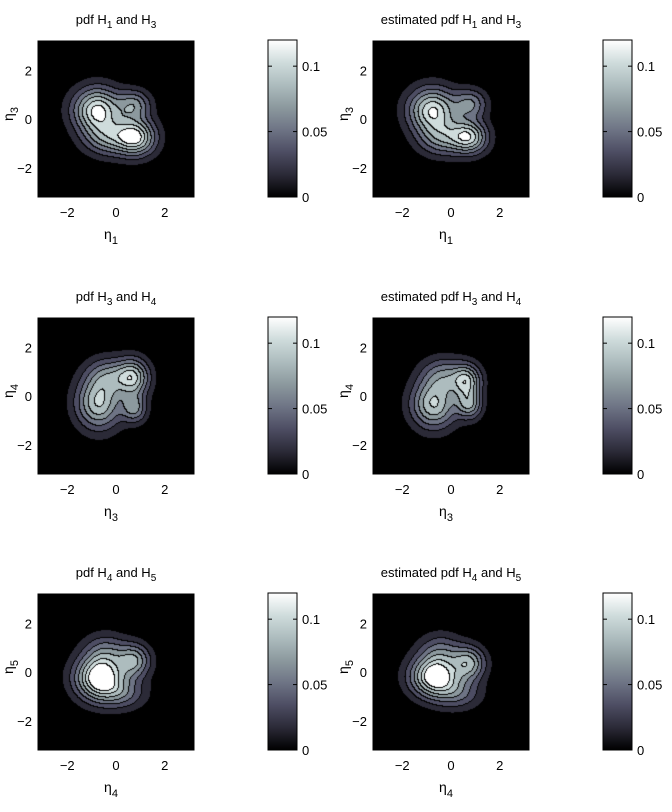 The width and height of the screenshot is (672, 812). I want to click on subplot-1: pdf H1 and H3 −2 0 2 −2 0 2 η1 η3 0 0.05 0.1, so click(163, 129).